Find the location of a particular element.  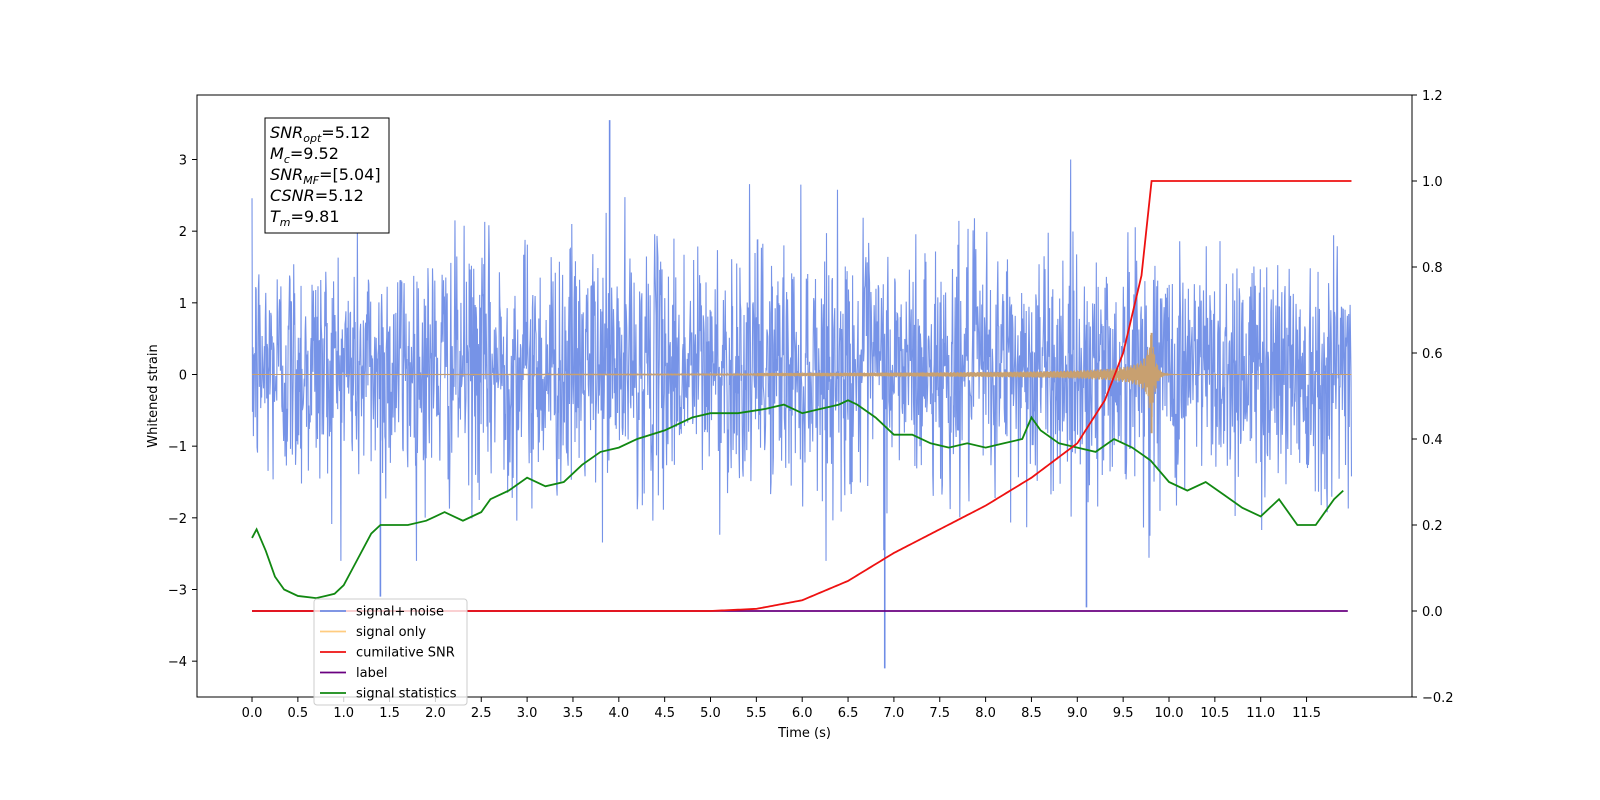

x-tick-label: 8.5 is located at coordinates (1031, 713).